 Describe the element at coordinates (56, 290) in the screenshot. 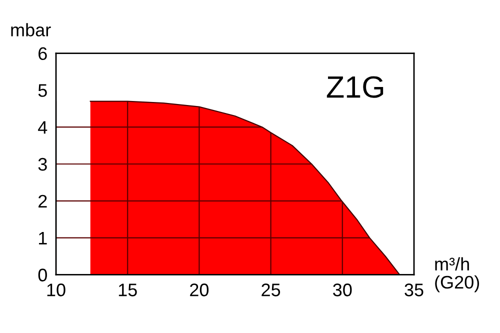

I see `x-tick-label: 10` at that location.